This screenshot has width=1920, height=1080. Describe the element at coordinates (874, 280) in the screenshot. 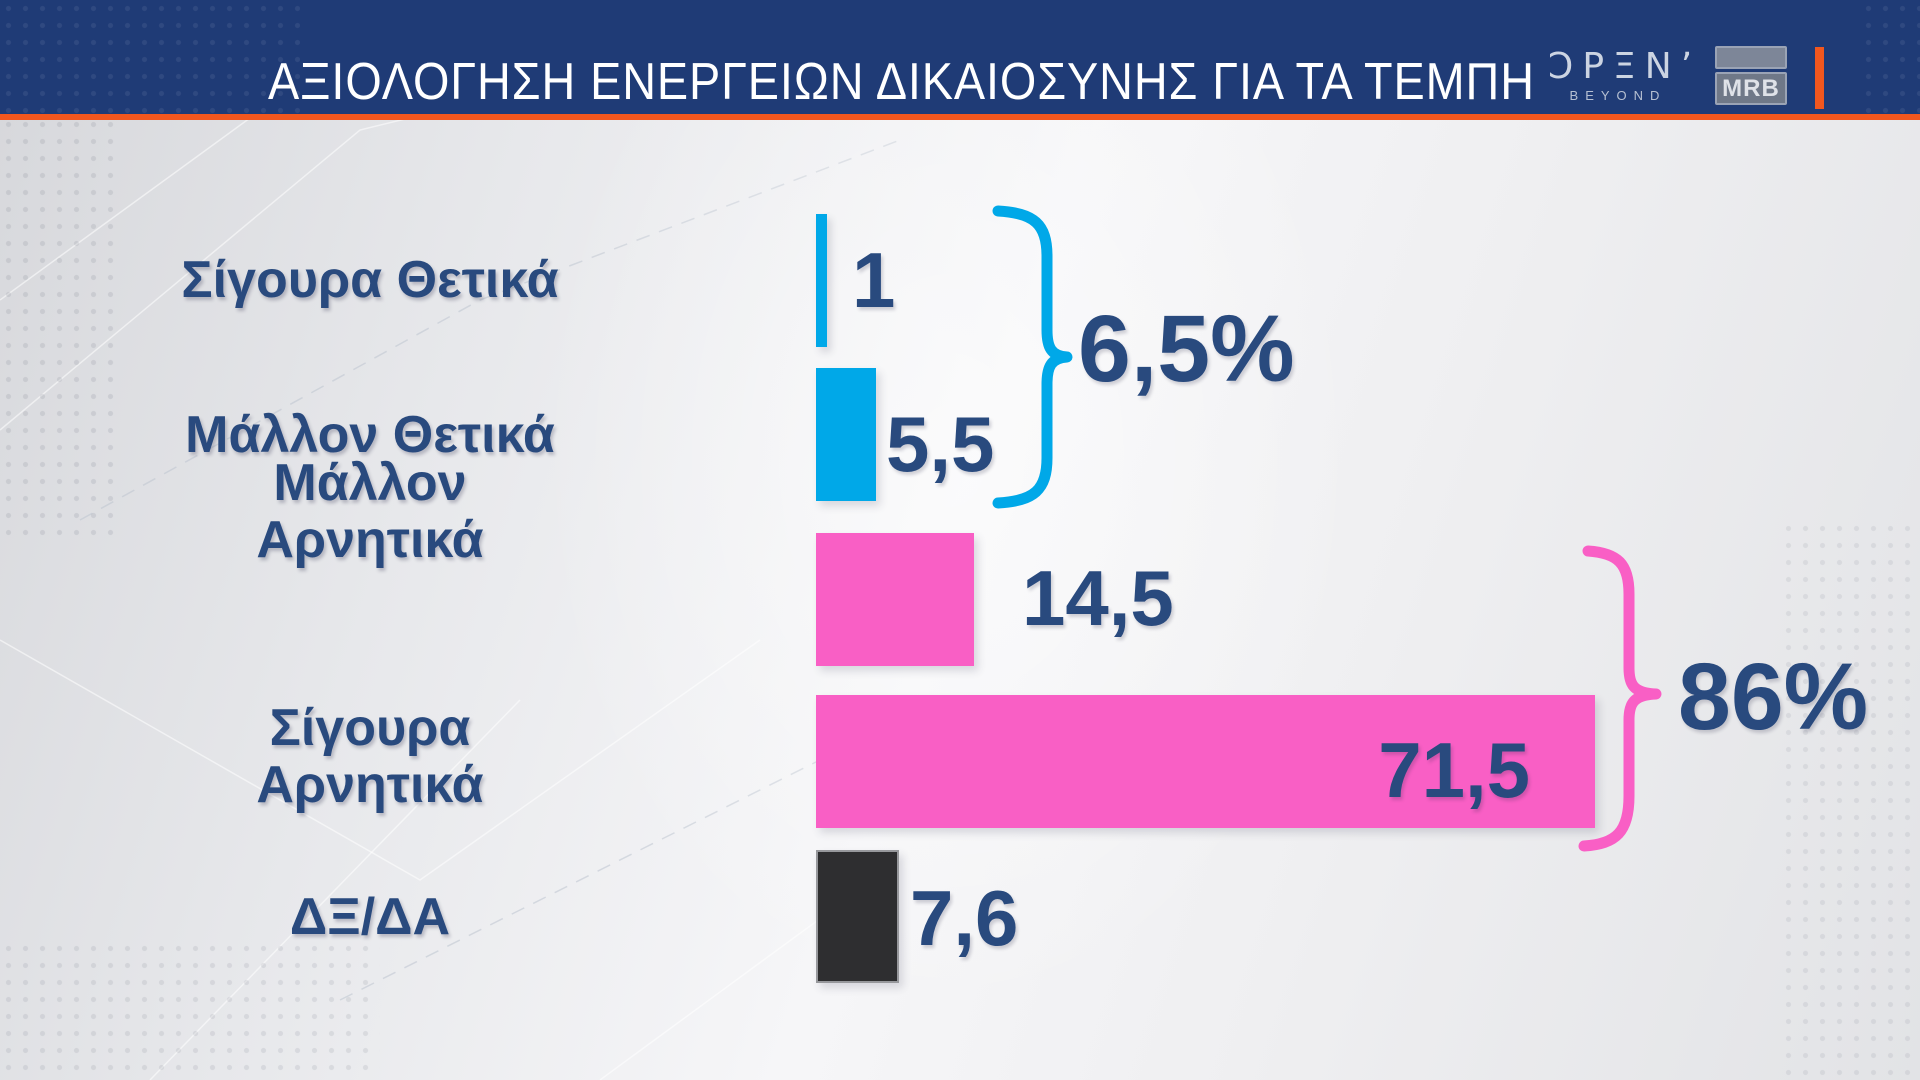

I see `bar-value-1: 1` at that location.